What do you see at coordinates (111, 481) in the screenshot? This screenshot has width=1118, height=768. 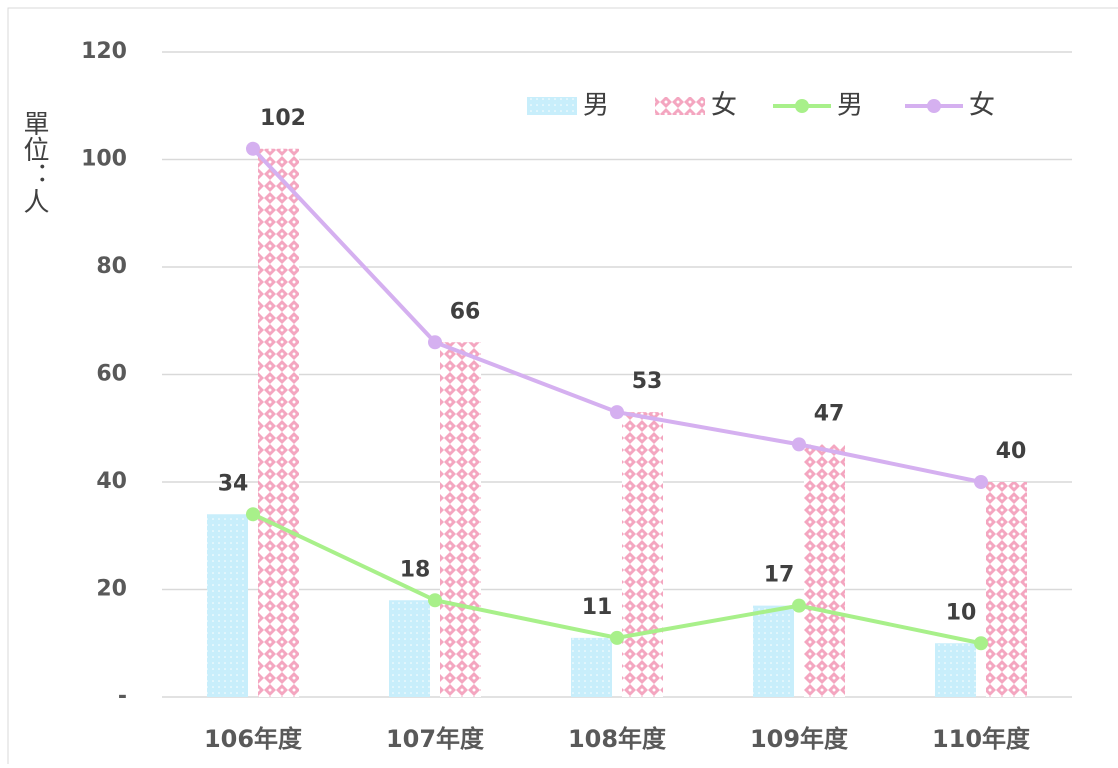 I see `y-tick-label: 40` at bounding box center [111, 481].